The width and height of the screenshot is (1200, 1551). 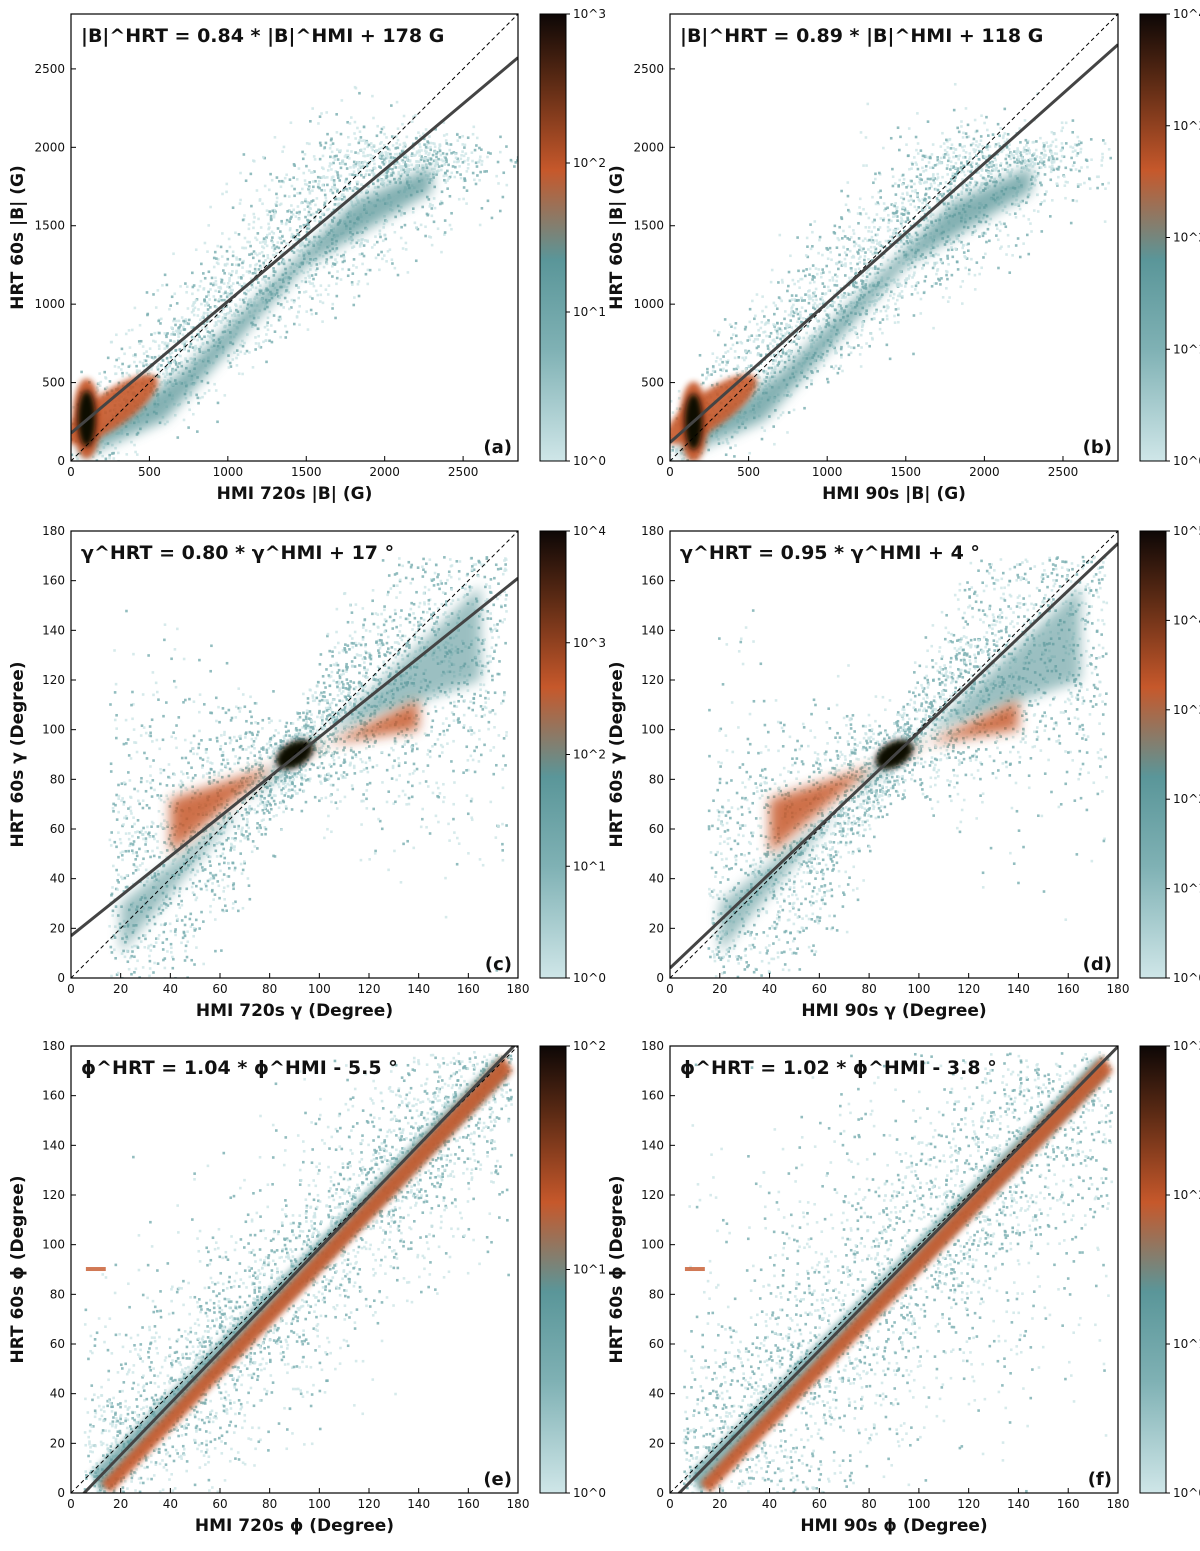 I want to click on x-tick-label: 2000, so click(x=384, y=472).